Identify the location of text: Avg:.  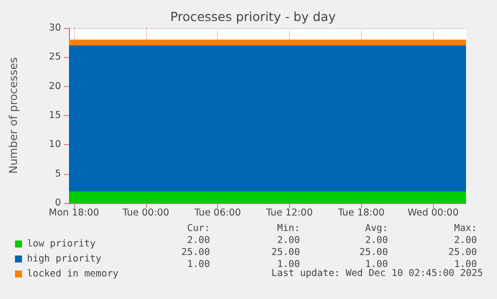
(376, 228).